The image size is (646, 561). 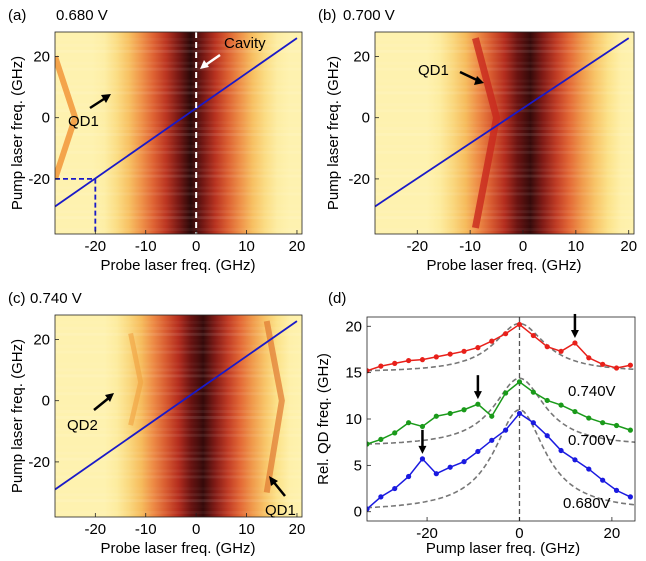 What do you see at coordinates (109, 397) in the screenshot?
I see `panel-c-qd2-arrowhead` at bounding box center [109, 397].